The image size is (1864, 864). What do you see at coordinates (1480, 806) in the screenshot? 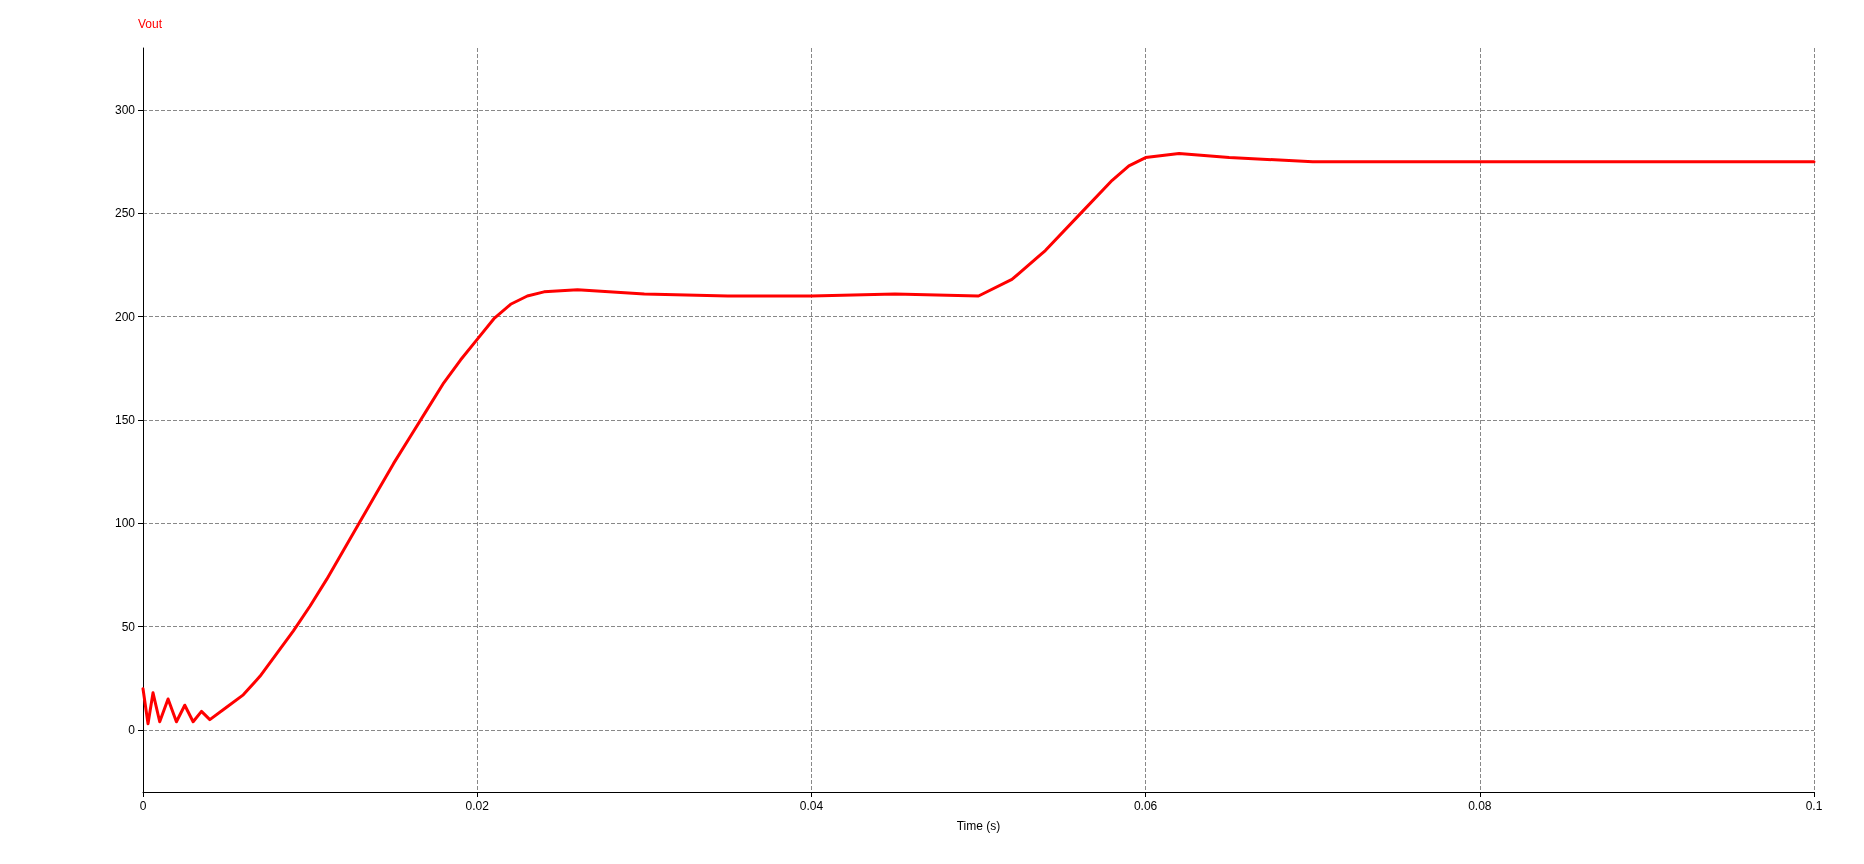
I see `x-tick-label: 0.08` at bounding box center [1480, 806].